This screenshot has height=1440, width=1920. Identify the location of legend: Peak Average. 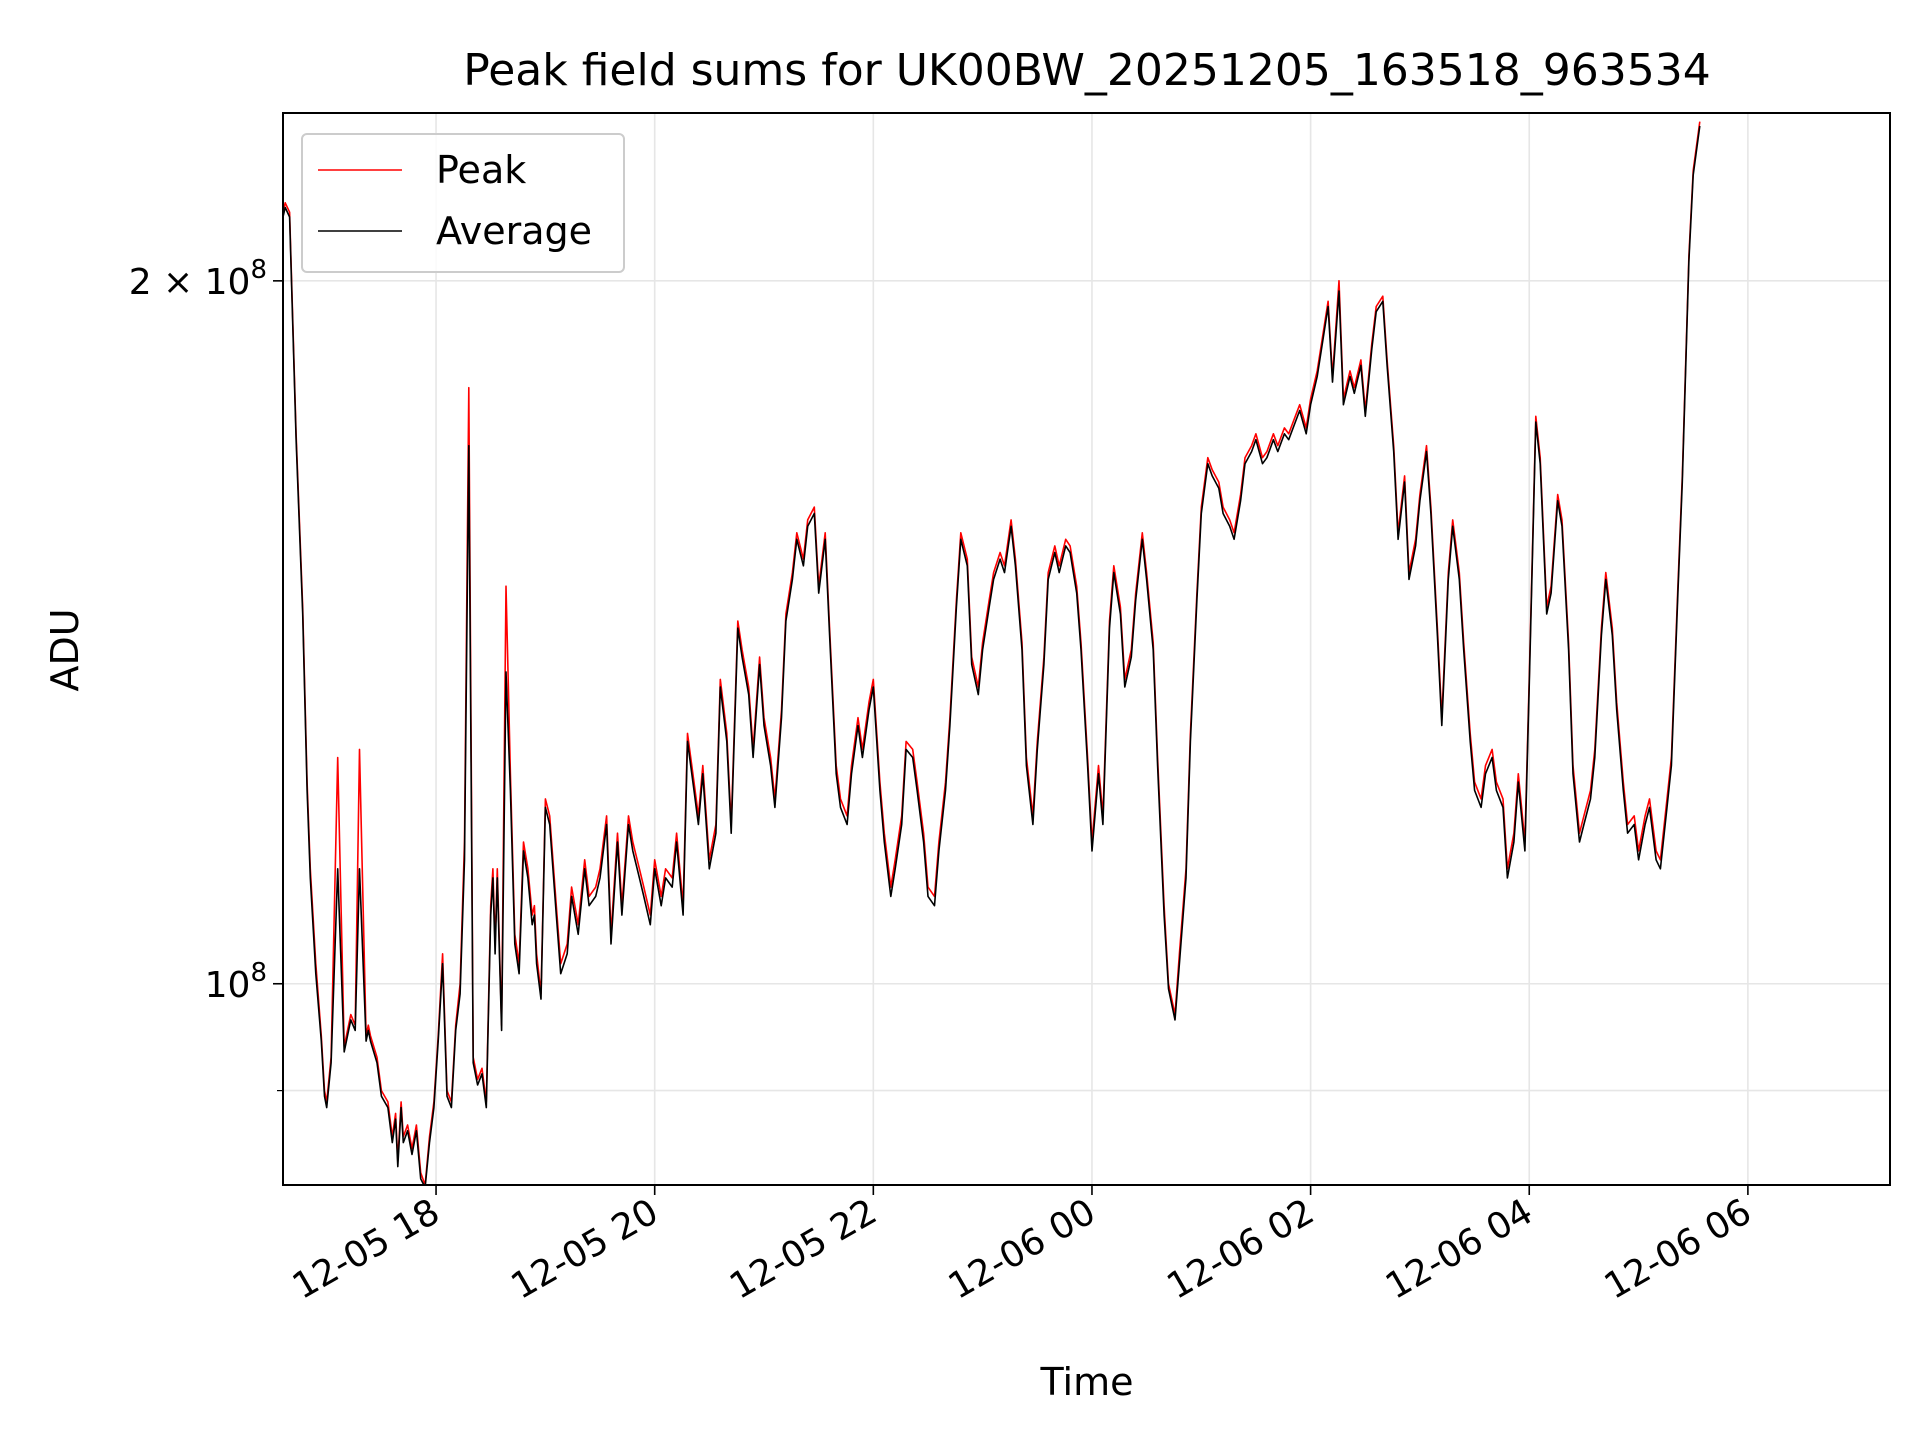
(463, 203).